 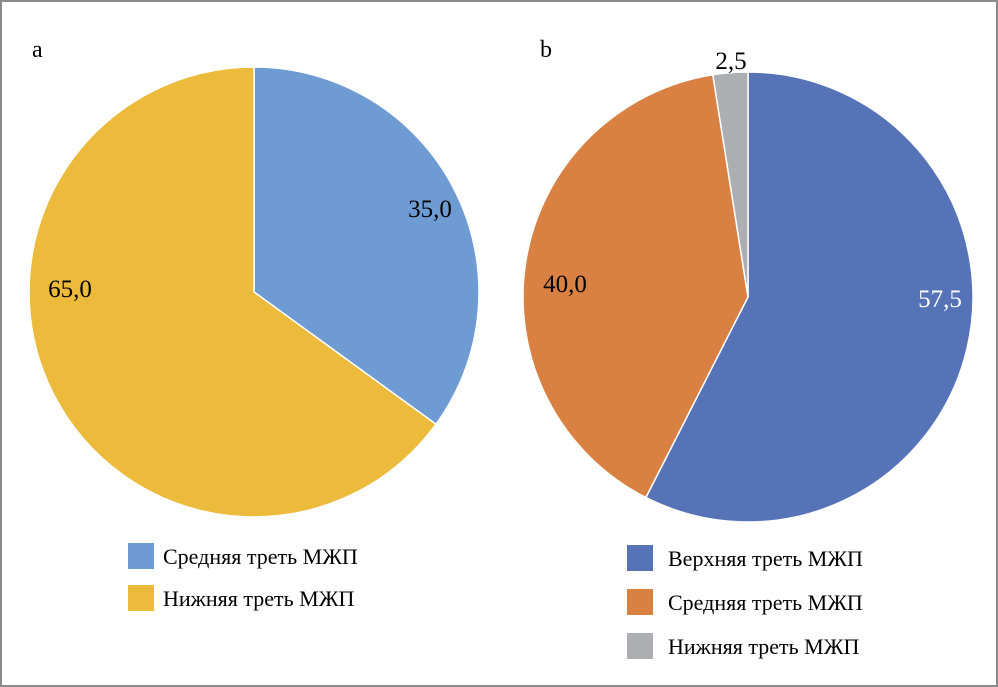 I want to click on data-label: 35,0, so click(x=430, y=209).